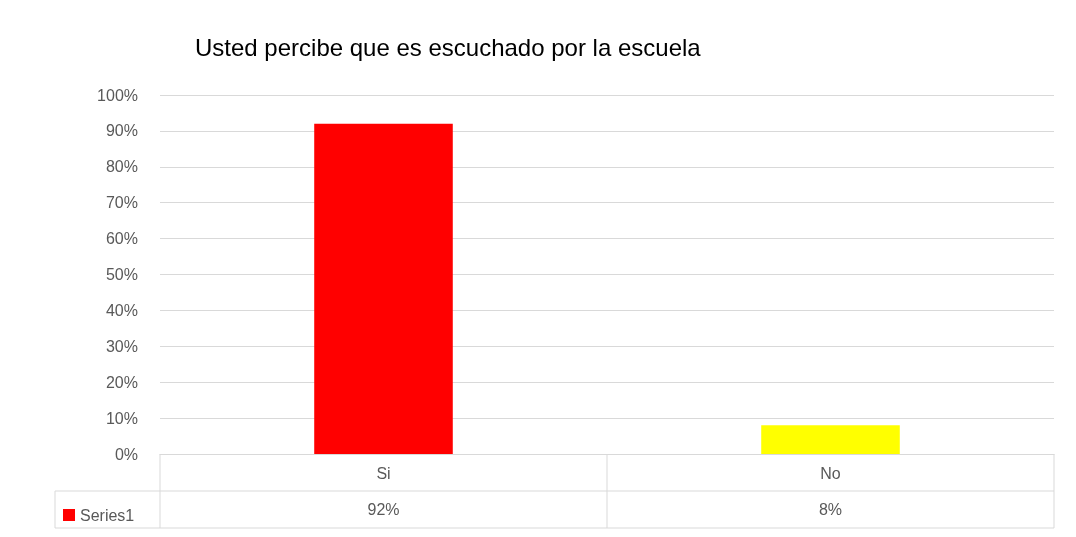 This screenshot has height=537, width=1076. Describe the element at coordinates (121, 203) in the screenshot. I see `y-tick-label: 70%` at that location.